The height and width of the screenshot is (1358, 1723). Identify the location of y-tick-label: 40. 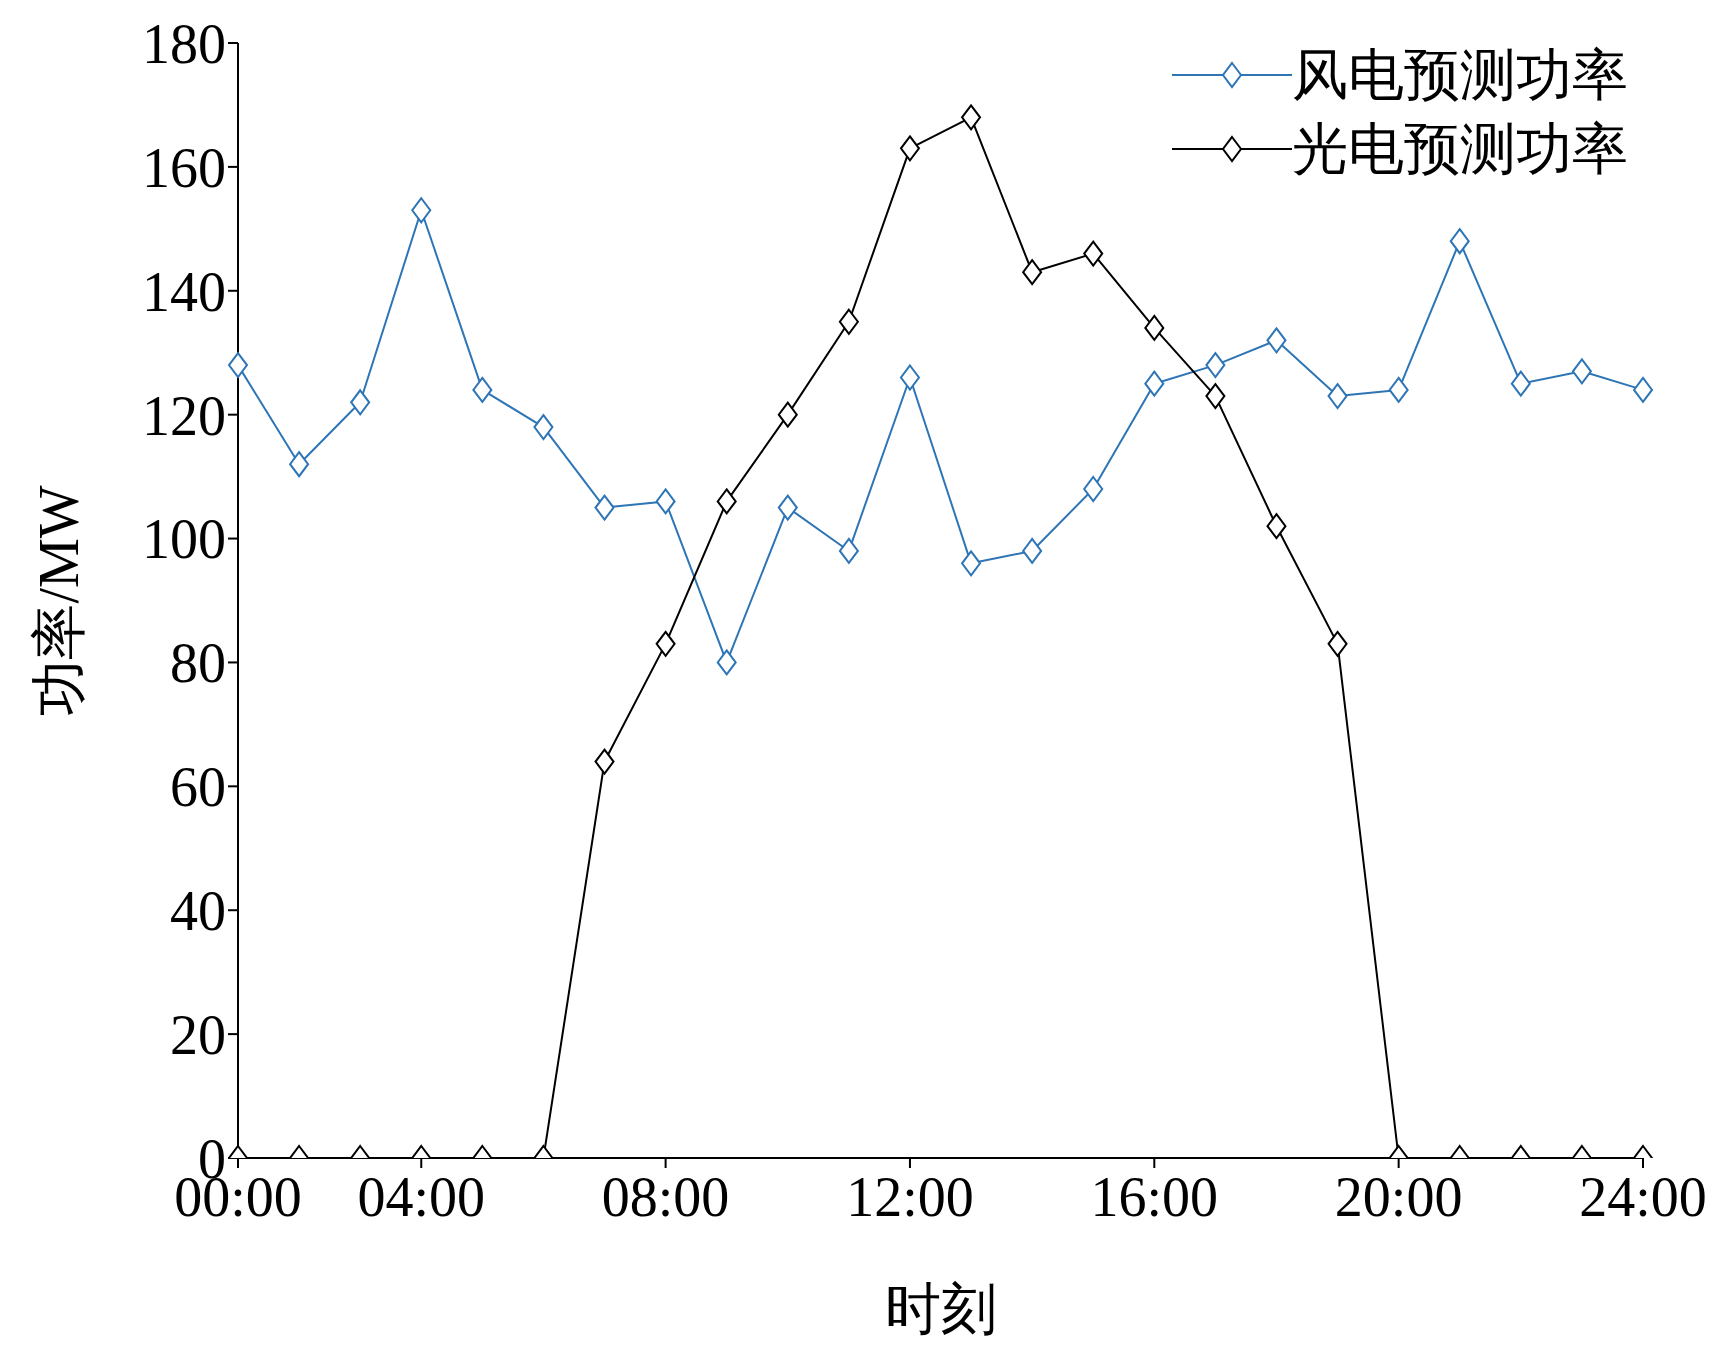
(198, 911).